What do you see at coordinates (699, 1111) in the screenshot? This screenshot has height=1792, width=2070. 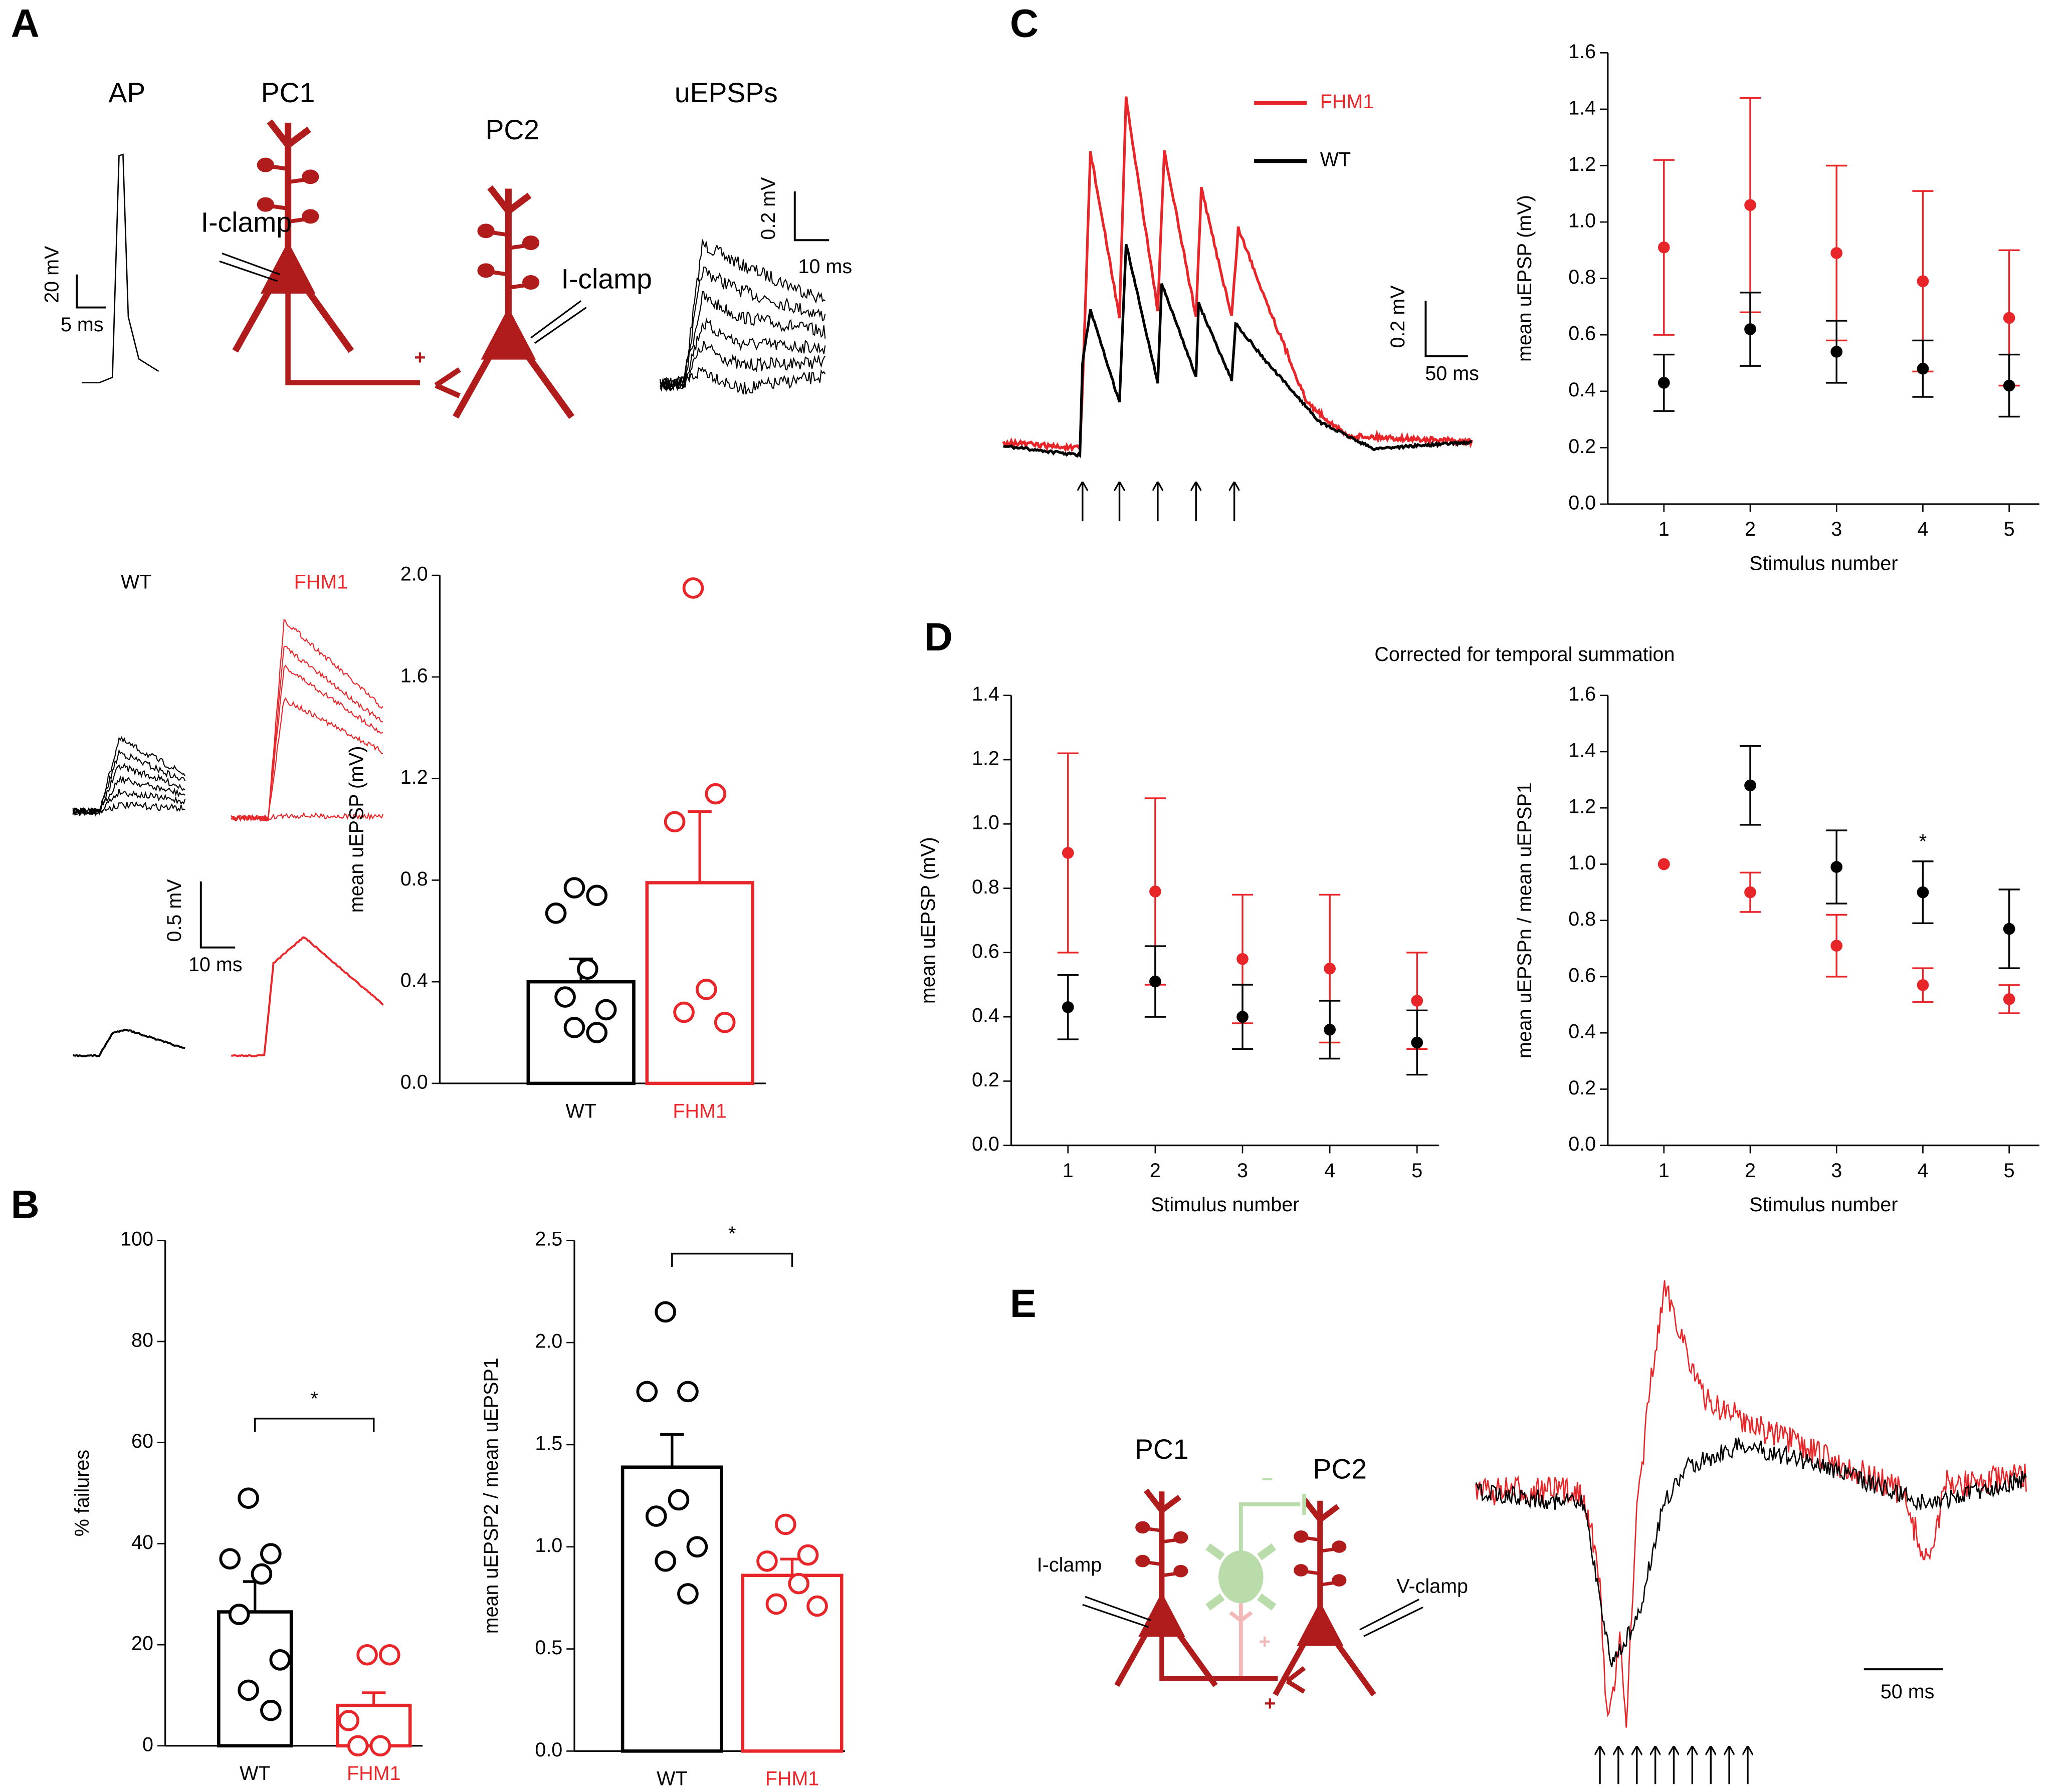 I see `x-tick-label: FHM1` at bounding box center [699, 1111].